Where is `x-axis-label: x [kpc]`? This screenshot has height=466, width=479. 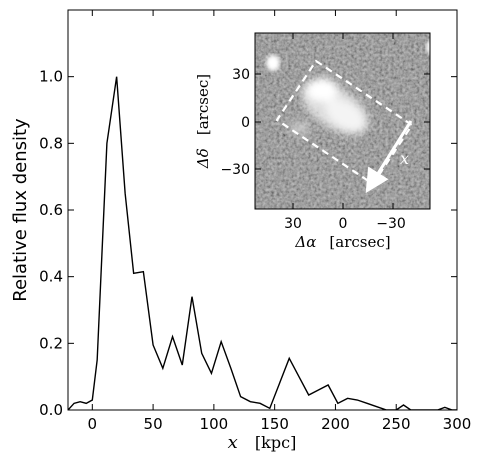
x-axis-label: x [kpc] is located at coordinates (262, 442).